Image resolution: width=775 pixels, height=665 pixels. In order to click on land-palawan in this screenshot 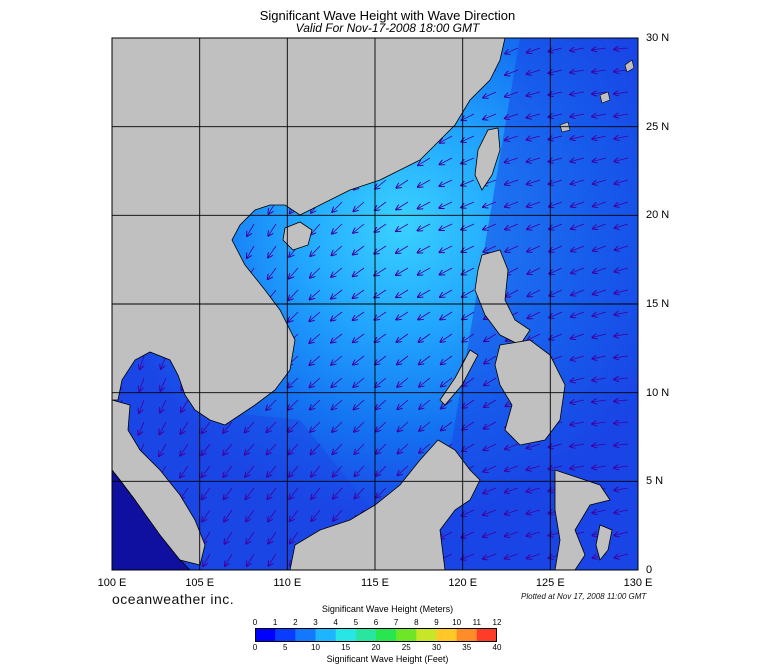, I will do `click(459, 377)`.